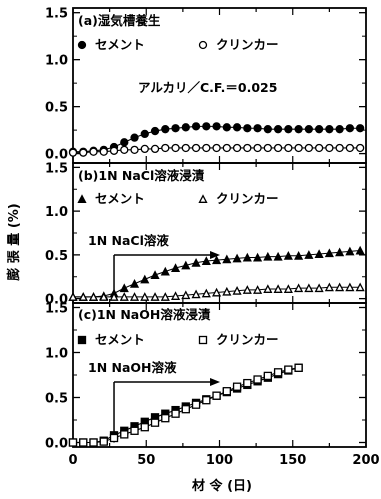 The image size is (381, 499). What do you see at coordinates (128, 240) in the screenshot?
I see `panel-annotation: 1N NaCl溶液` at bounding box center [128, 240].